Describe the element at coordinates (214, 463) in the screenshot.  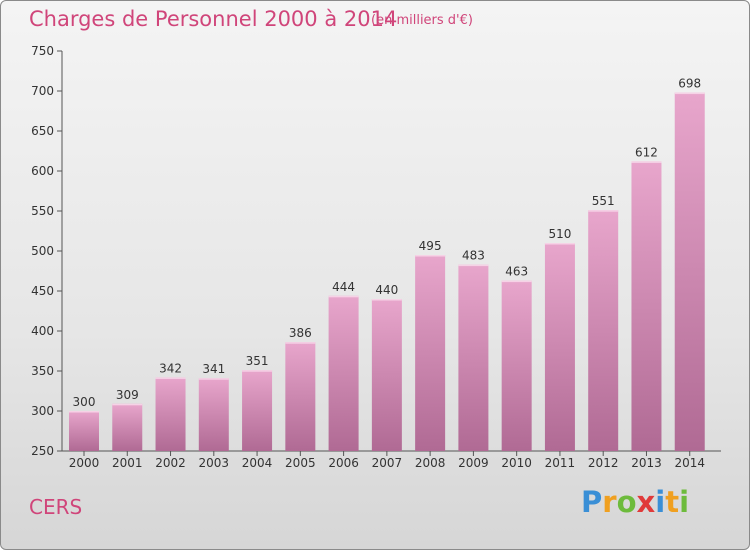
I see `x-tick-label: 2003` at that location.